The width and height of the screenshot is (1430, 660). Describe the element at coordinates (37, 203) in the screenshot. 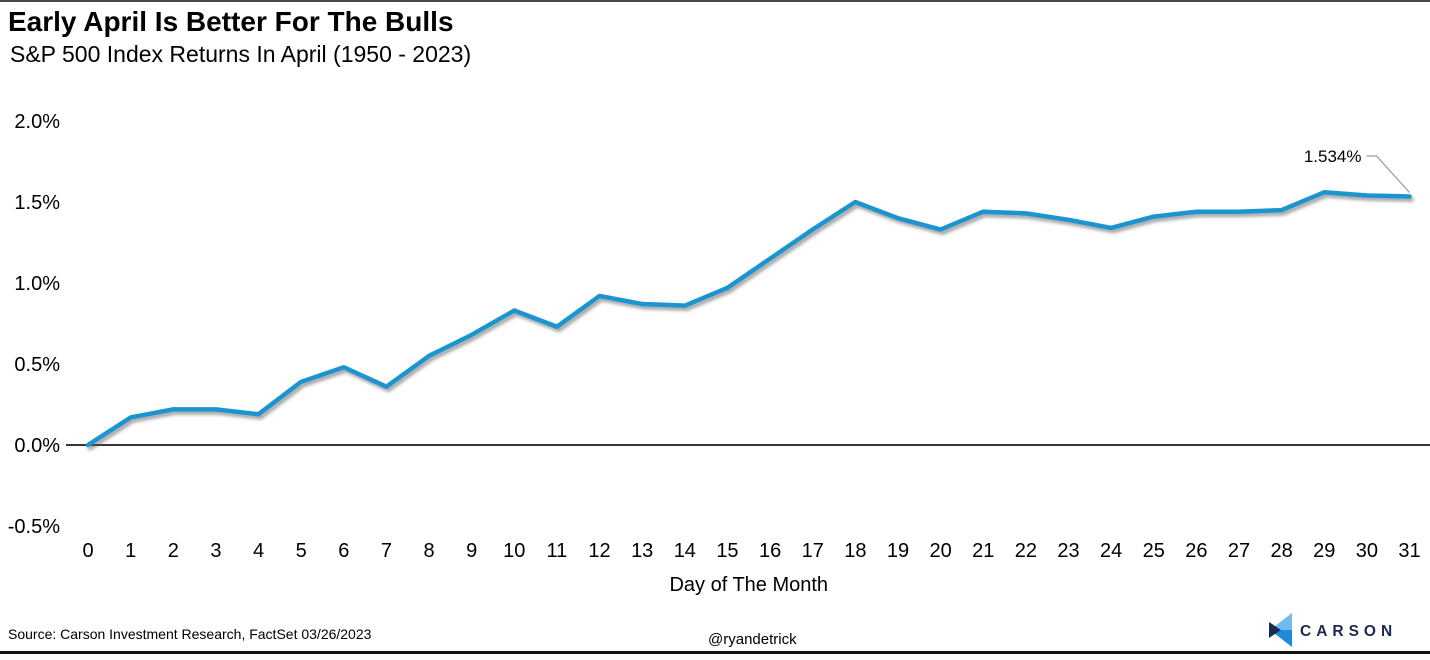

I see `y-axis-tick-label: 1.5%` at that location.